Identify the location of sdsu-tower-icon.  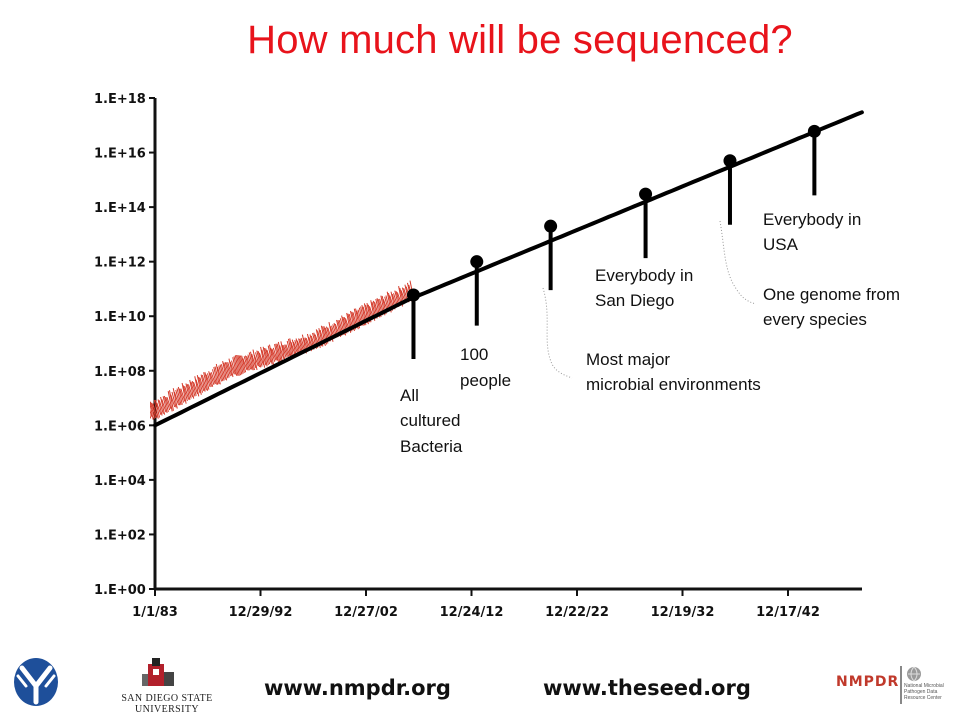
(158, 672).